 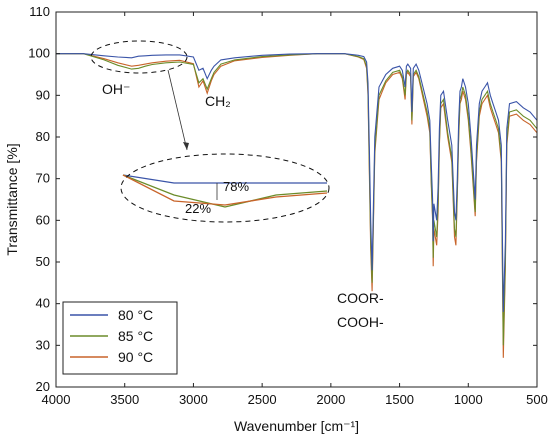 I want to click on y-axis-label: Transmittance [%], so click(x=12, y=199).